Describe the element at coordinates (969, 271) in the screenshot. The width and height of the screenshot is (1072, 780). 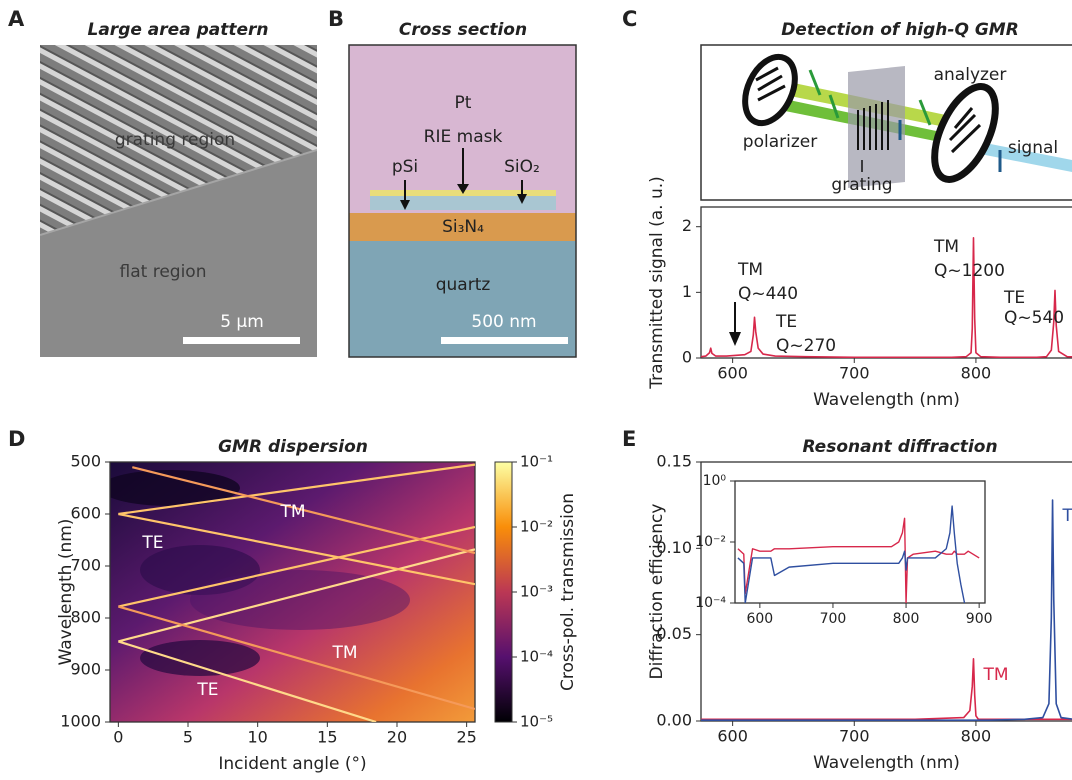
I see `peak-annotation: Q~1200` at that location.